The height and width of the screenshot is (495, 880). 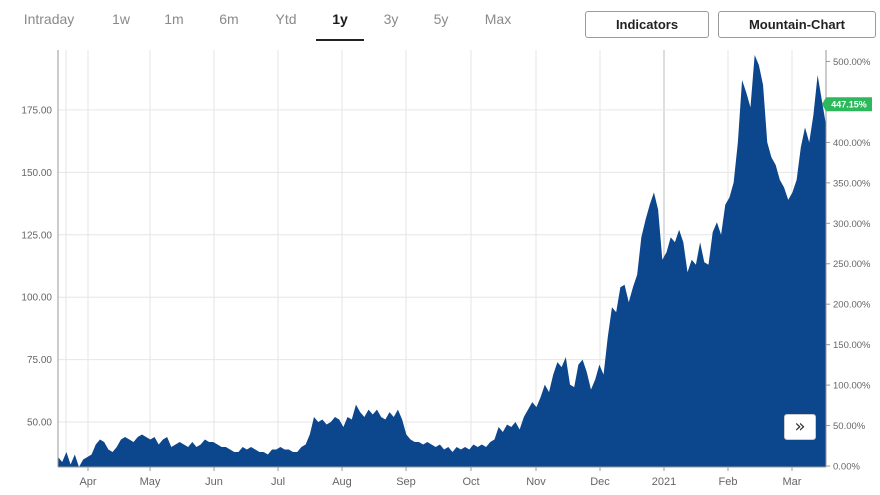 What do you see at coordinates (121, 19) in the screenshot?
I see `tab-1w: 1w` at bounding box center [121, 19].